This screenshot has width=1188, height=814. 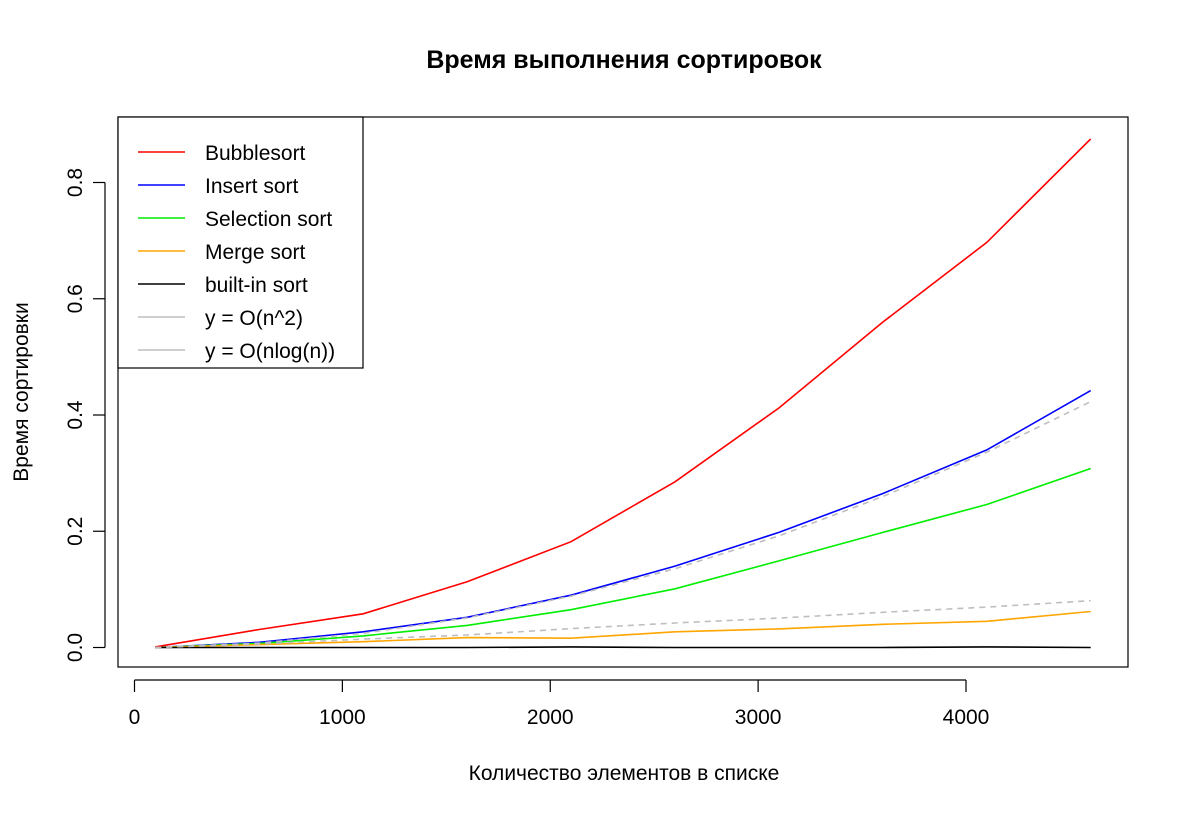 I want to click on legend-entry-label: Selection sort, so click(x=268, y=219).